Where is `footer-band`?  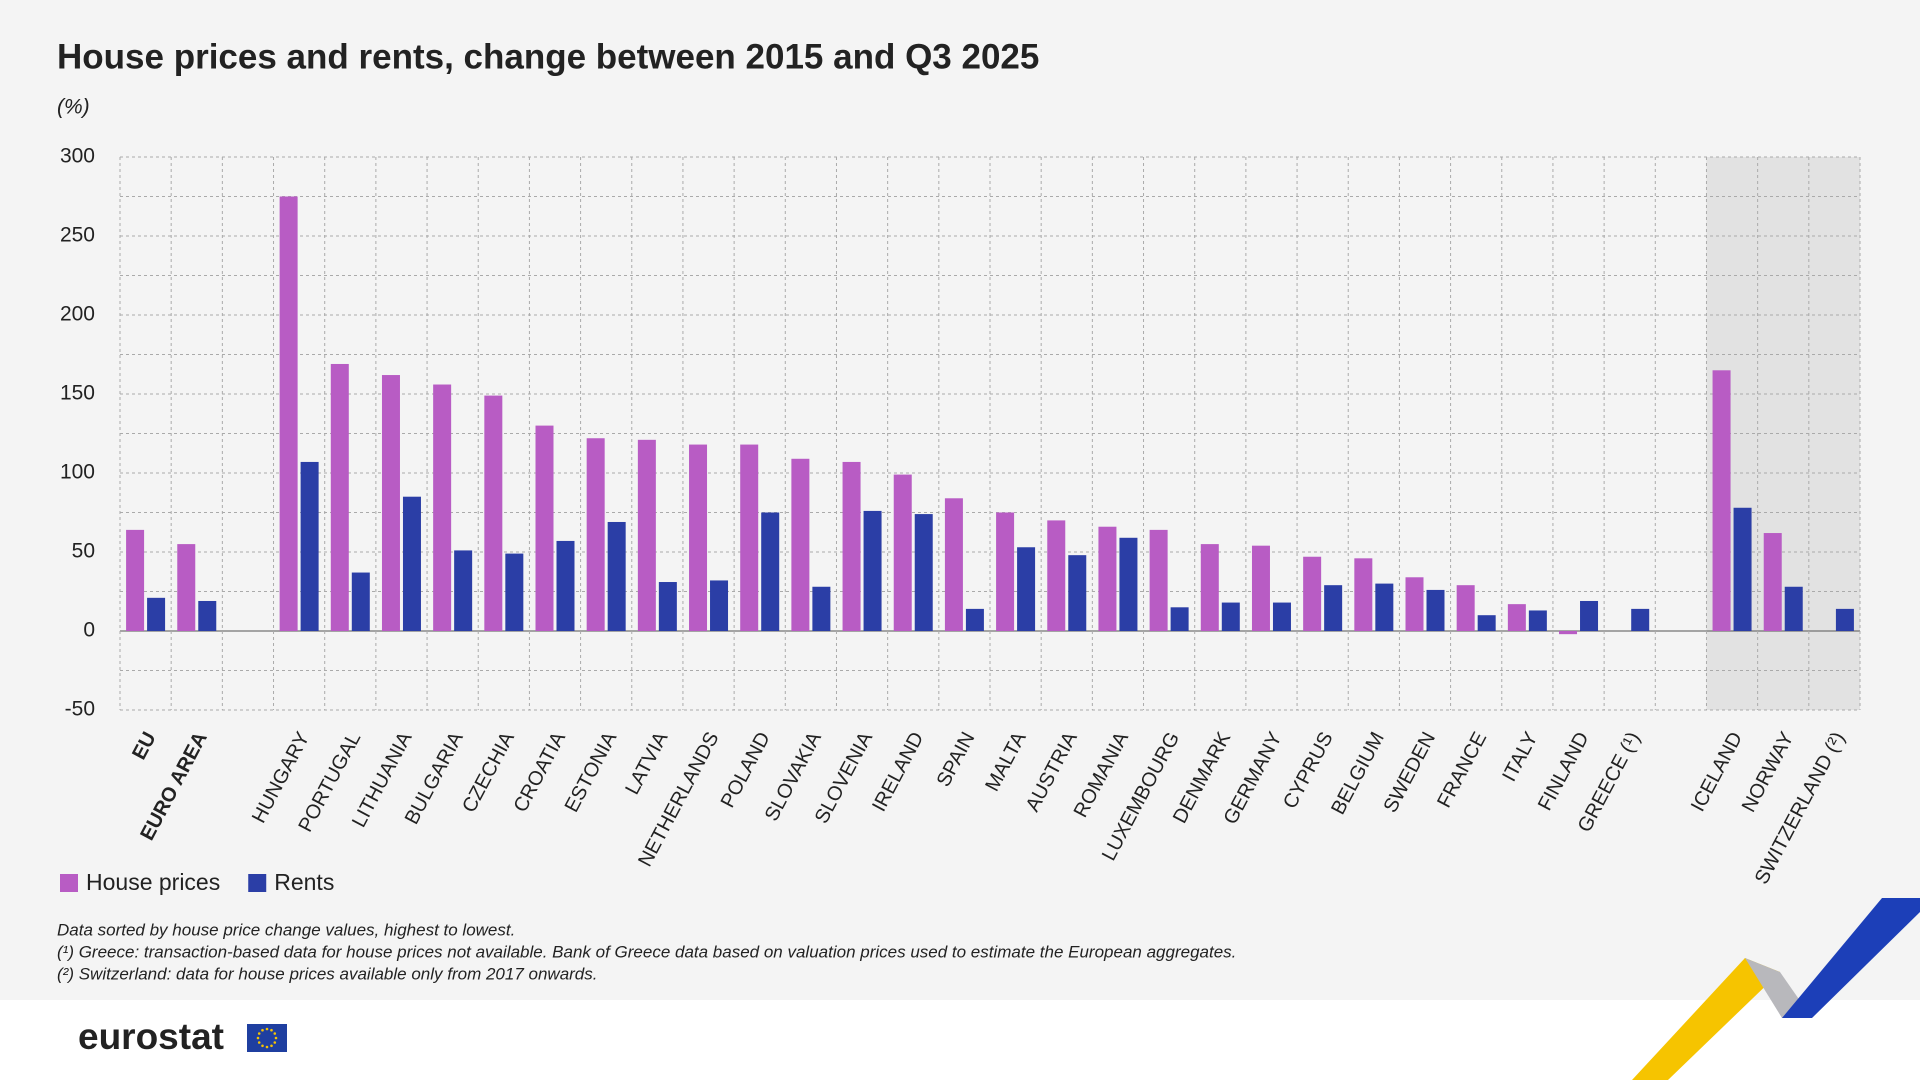
footer-band is located at coordinates (960, 1040).